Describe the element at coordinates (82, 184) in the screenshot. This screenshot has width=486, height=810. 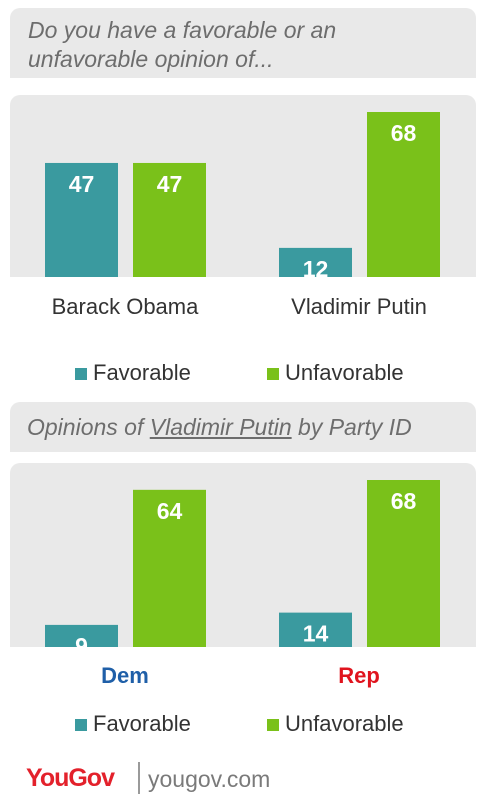
I see `data-label-overall-barack-obama-favorable: 47` at that location.